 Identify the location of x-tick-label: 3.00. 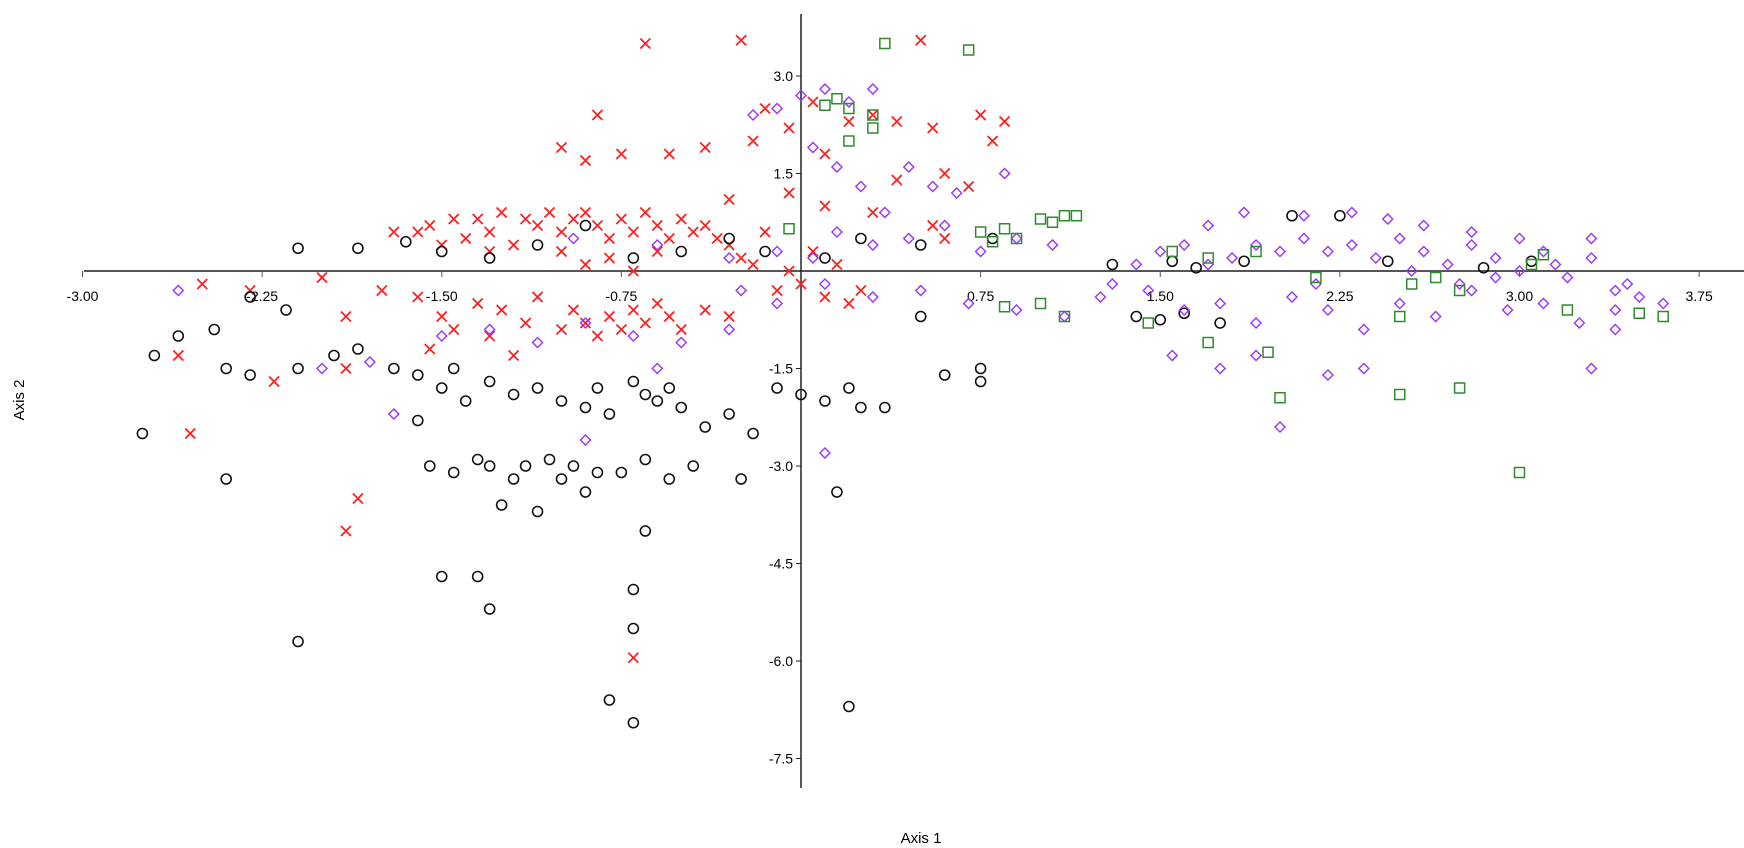
(1519, 296).